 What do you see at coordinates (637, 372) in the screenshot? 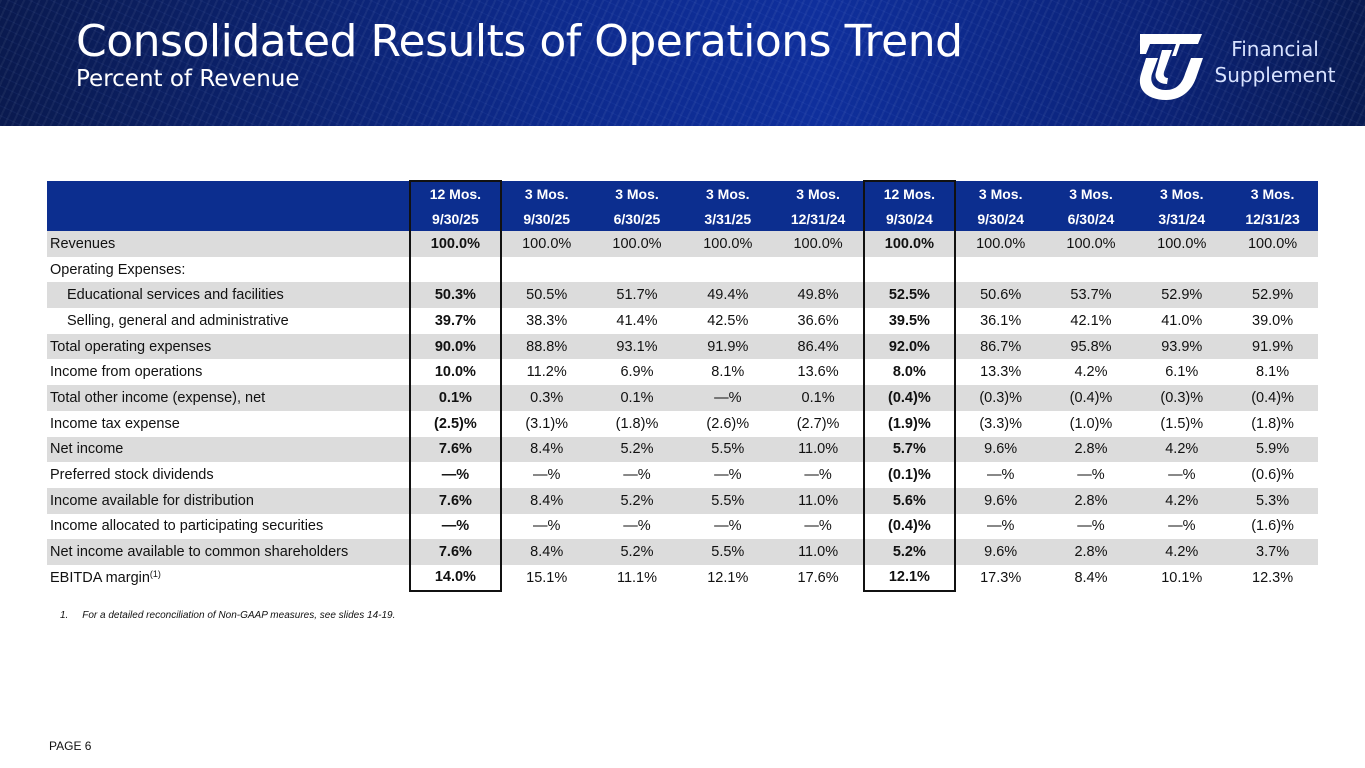
I see `value-cell: 6.9%` at bounding box center [637, 372].